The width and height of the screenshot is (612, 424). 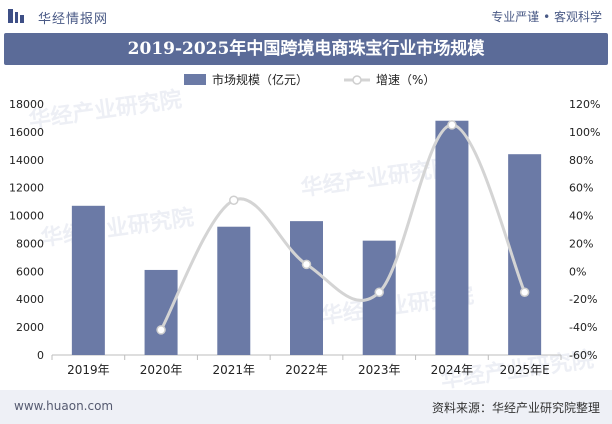 What do you see at coordinates (40, 355) in the screenshot?
I see `y-left-tick-label: 0` at bounding box center [40, 355].